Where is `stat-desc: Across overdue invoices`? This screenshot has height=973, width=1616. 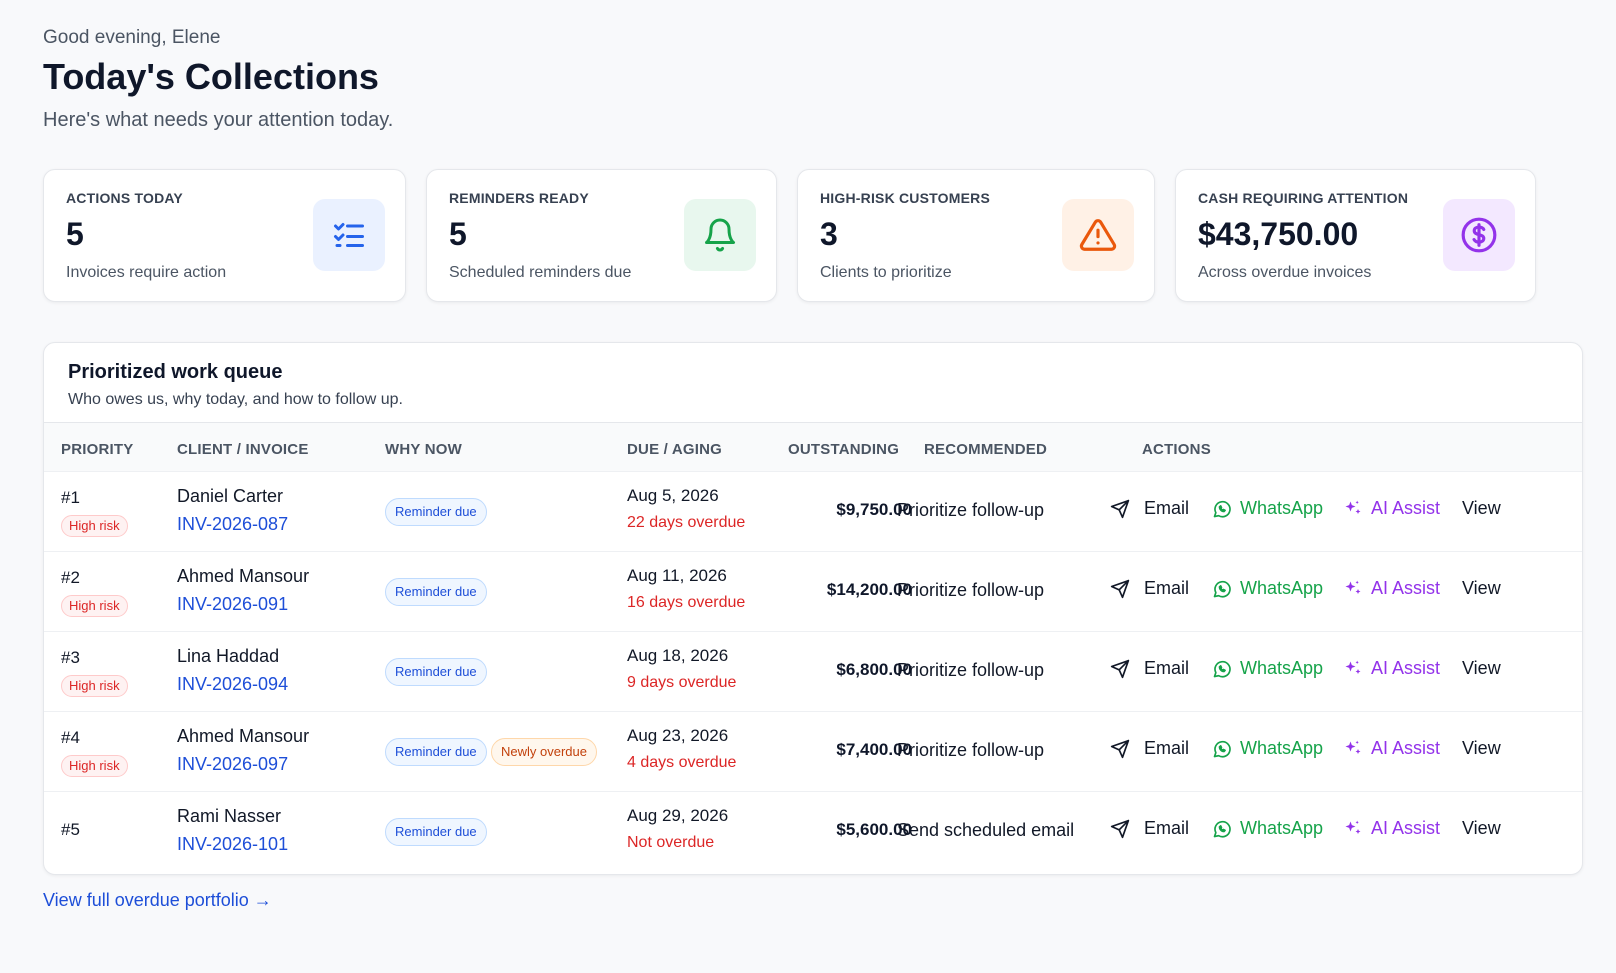 stat-desc: Across overdue invoices is located at coordinates (1285, 272).